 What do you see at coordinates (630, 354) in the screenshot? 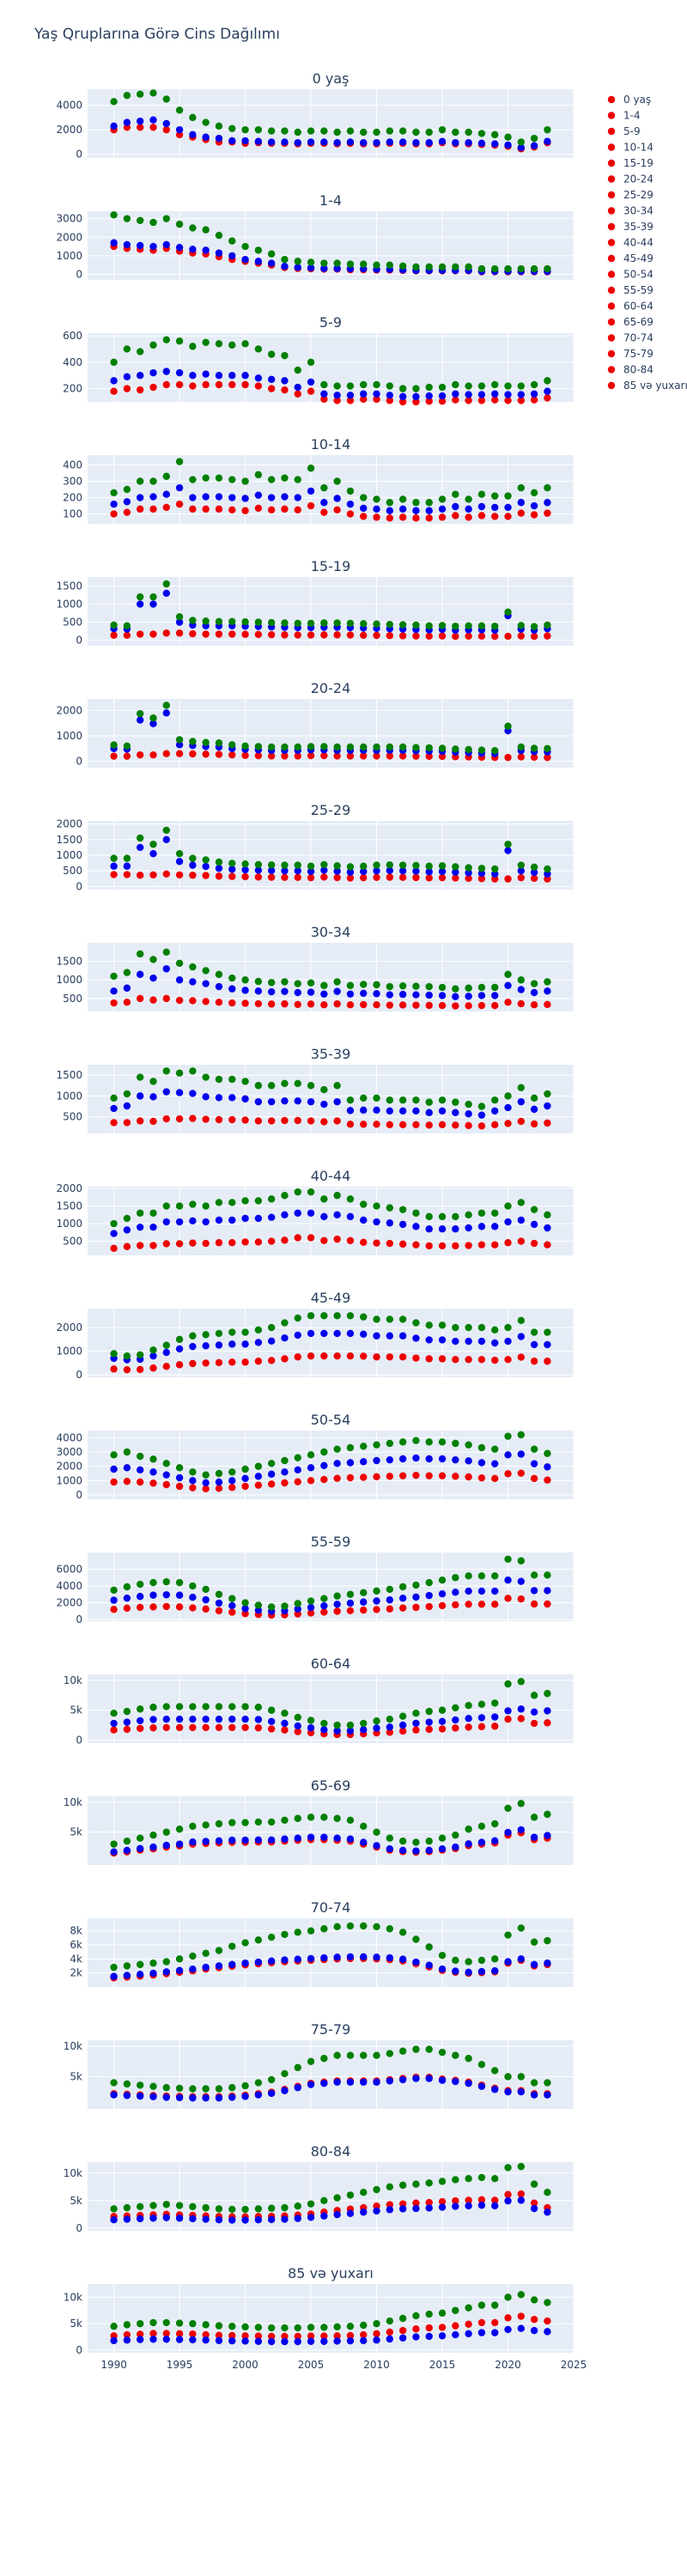
I see `legend-item: 75-79` at bounding box center [630, 354].